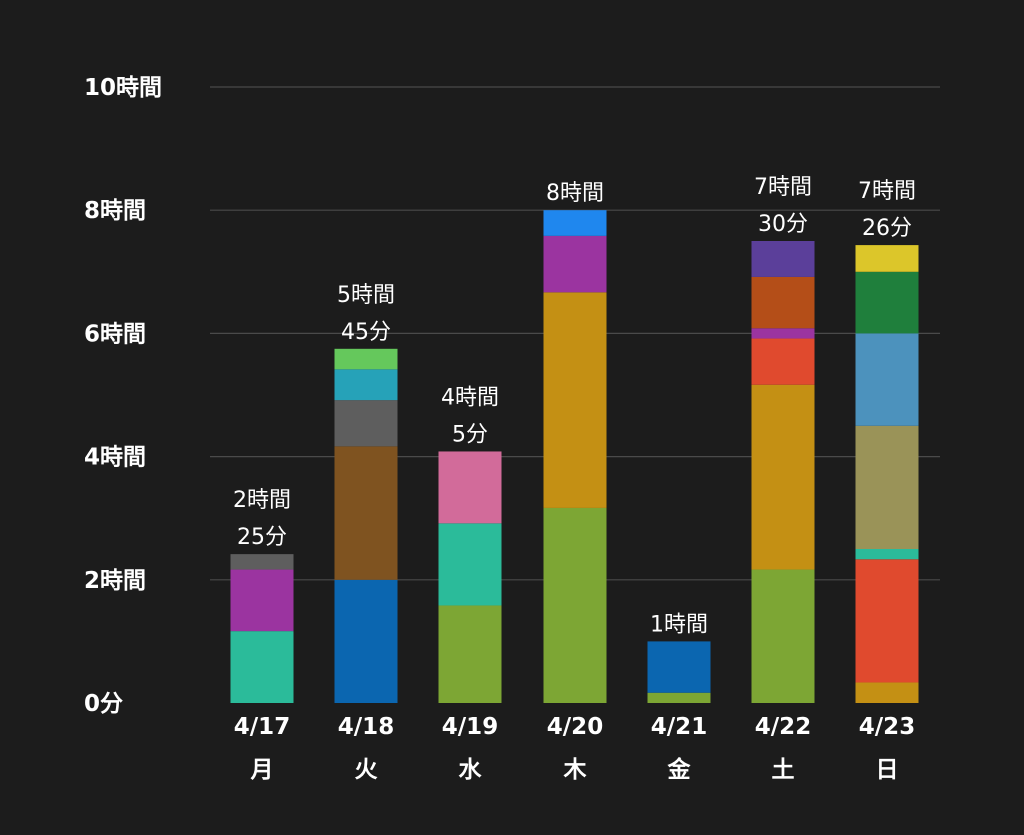 Image resolution: width=1024 pixels, height=835 pixels. Describe the element at coordinates (575, 770) in the screenshot. I see `x-tick-weekday: 木` at that location.